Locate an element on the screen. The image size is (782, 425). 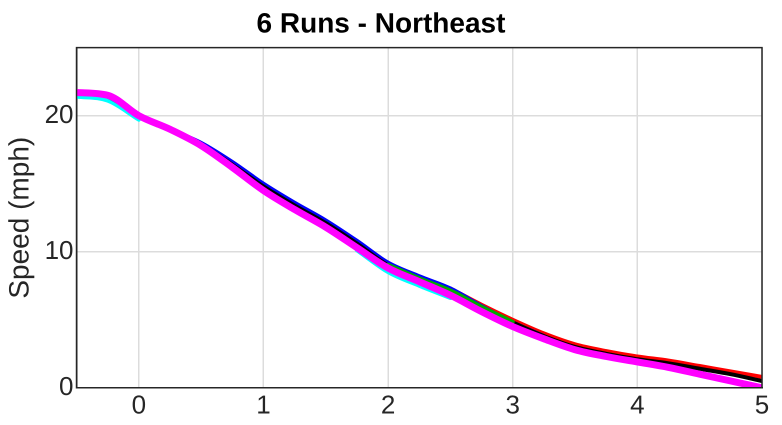
x-tick-label: 2 is located at coordinates (388, 405).